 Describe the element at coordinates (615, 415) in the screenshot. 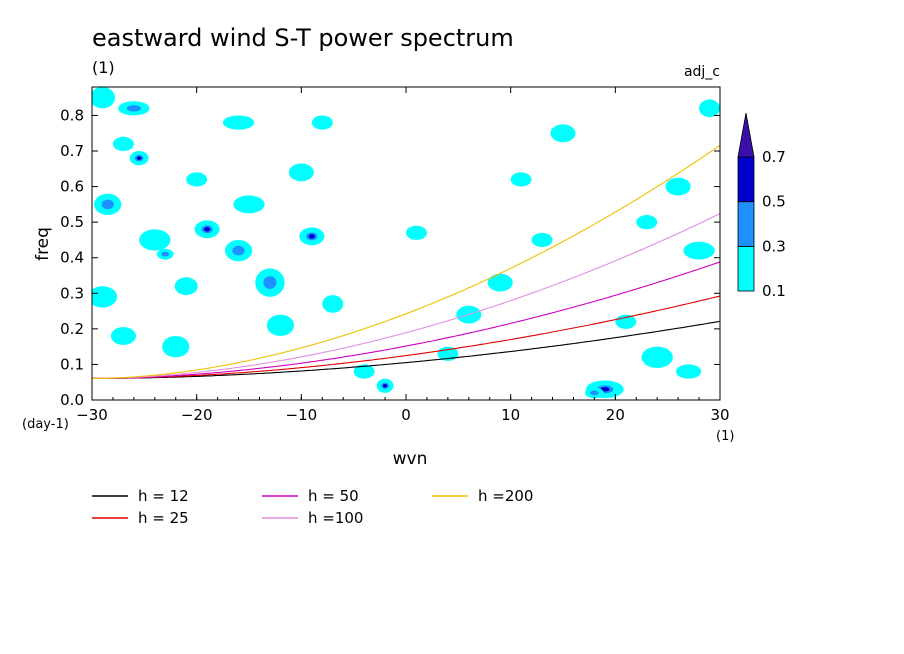

I see `x-tick-label: 20` at that location.